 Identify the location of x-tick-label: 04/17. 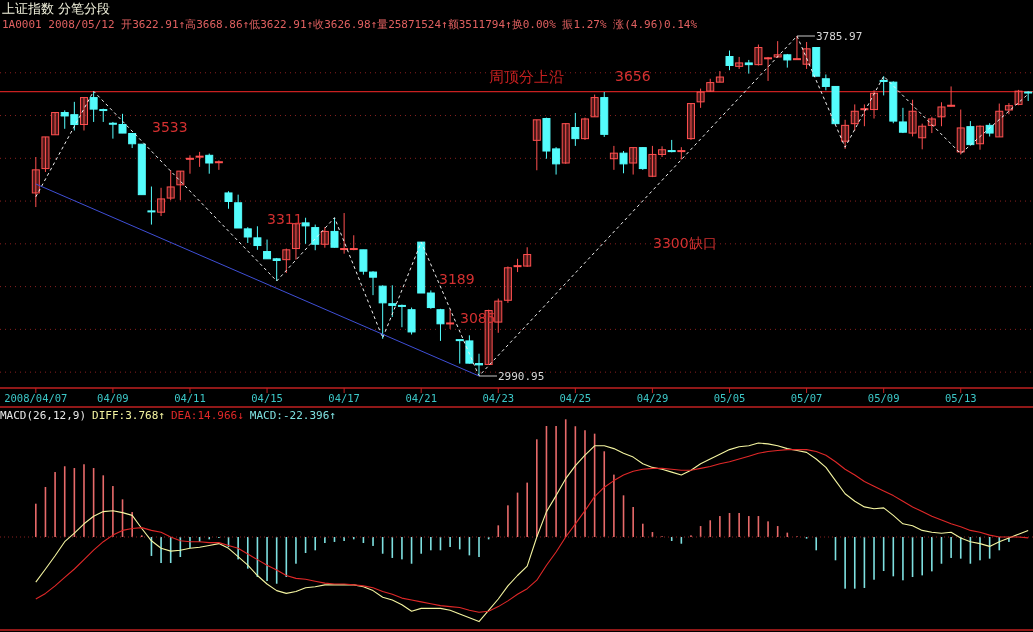
(344, 398).